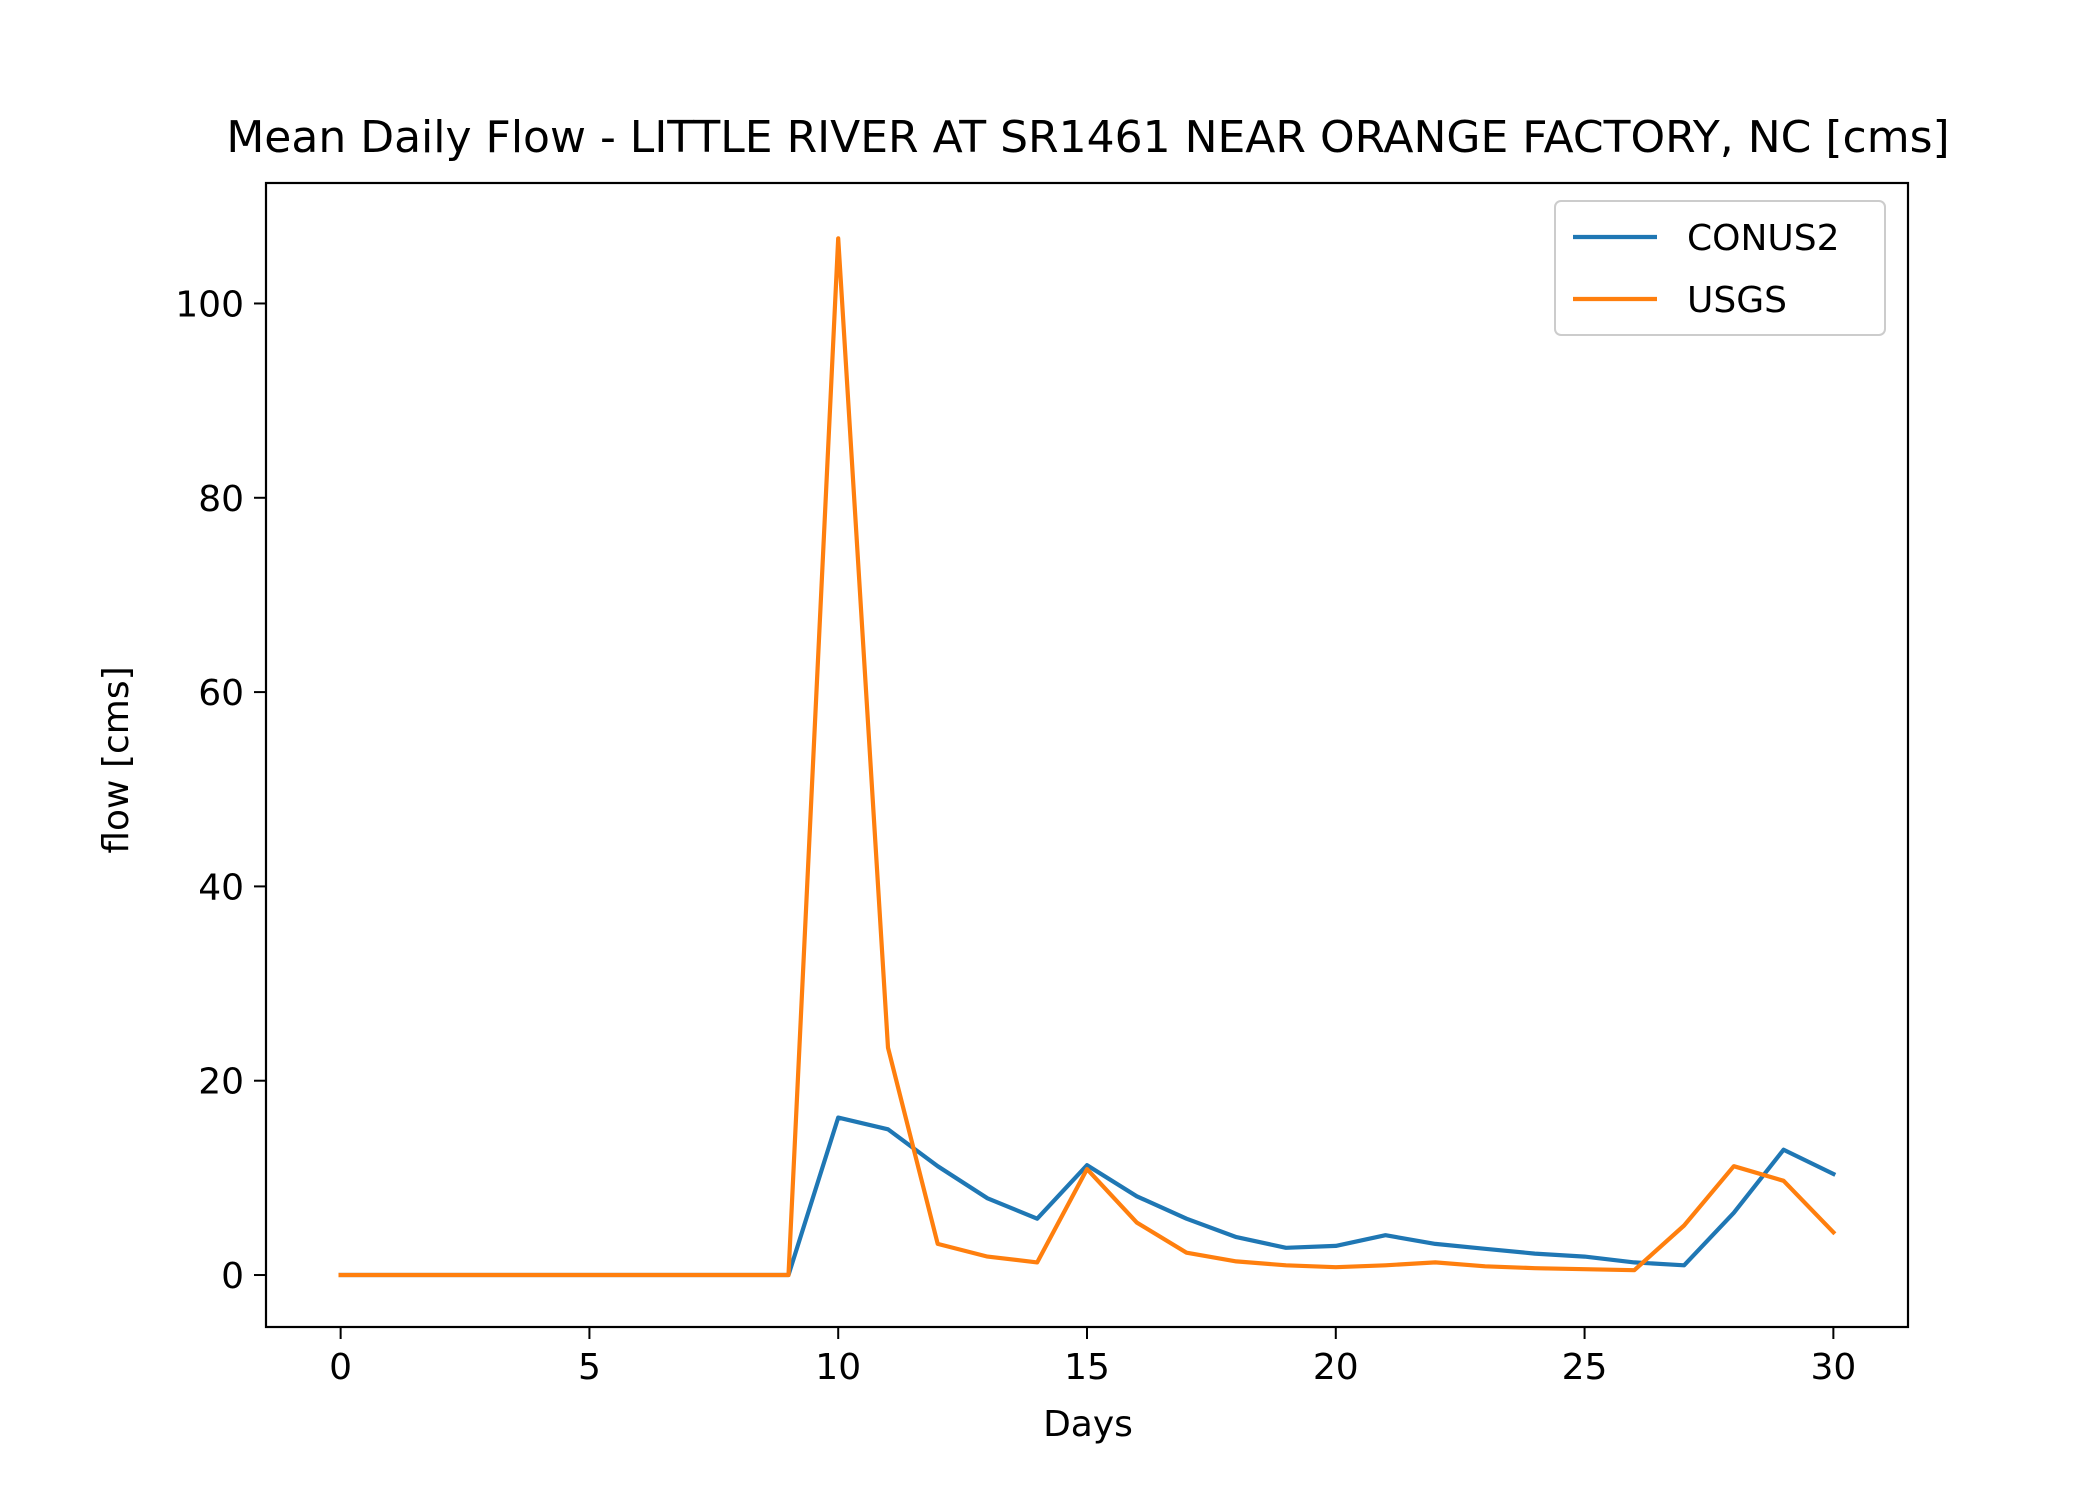  I want to click on y-axis: 0 20 40 60 80 100, so click(220, 790).